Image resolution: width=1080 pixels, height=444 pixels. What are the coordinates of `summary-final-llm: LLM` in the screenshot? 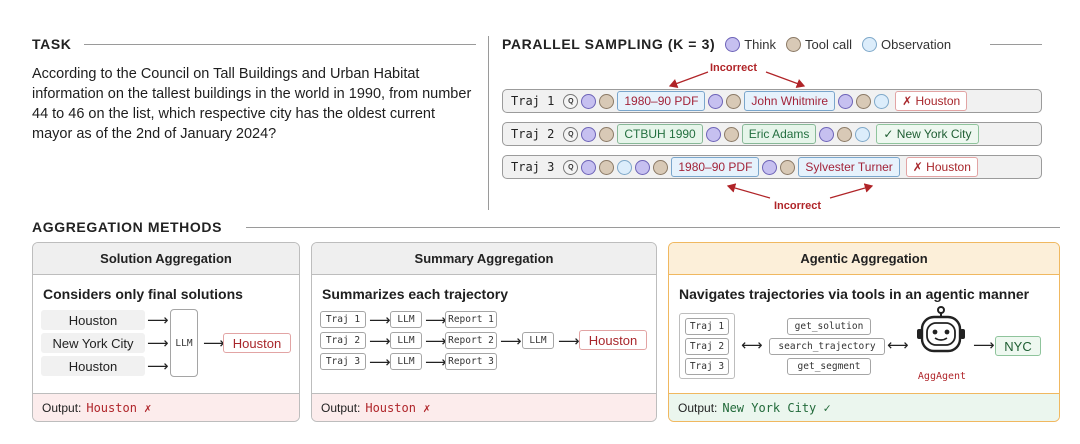 It's located at (538, 340).